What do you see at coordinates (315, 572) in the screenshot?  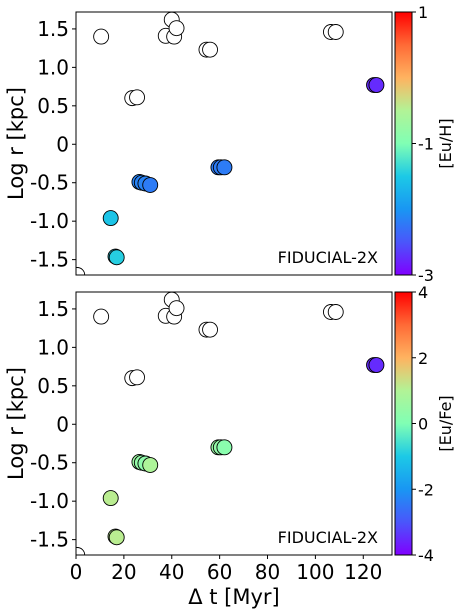 I see `x-tick-label: 100` at bounding box center [315, 572].